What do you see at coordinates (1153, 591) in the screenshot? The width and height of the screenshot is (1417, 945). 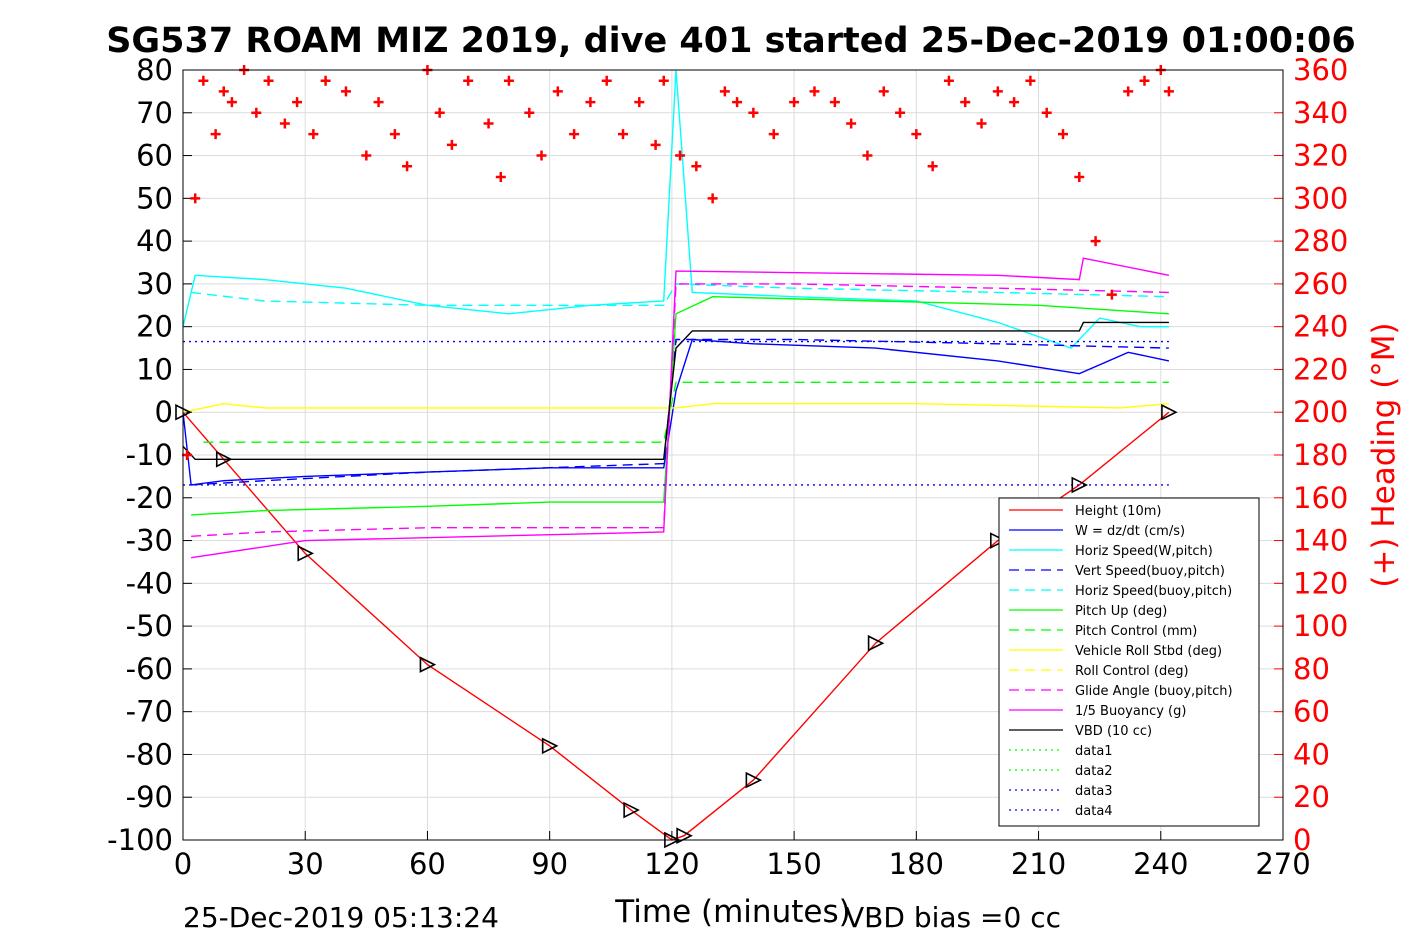 I see `legend-label: Horiz Speed(buoy,pitch)` at bounding box center [1153, 591].